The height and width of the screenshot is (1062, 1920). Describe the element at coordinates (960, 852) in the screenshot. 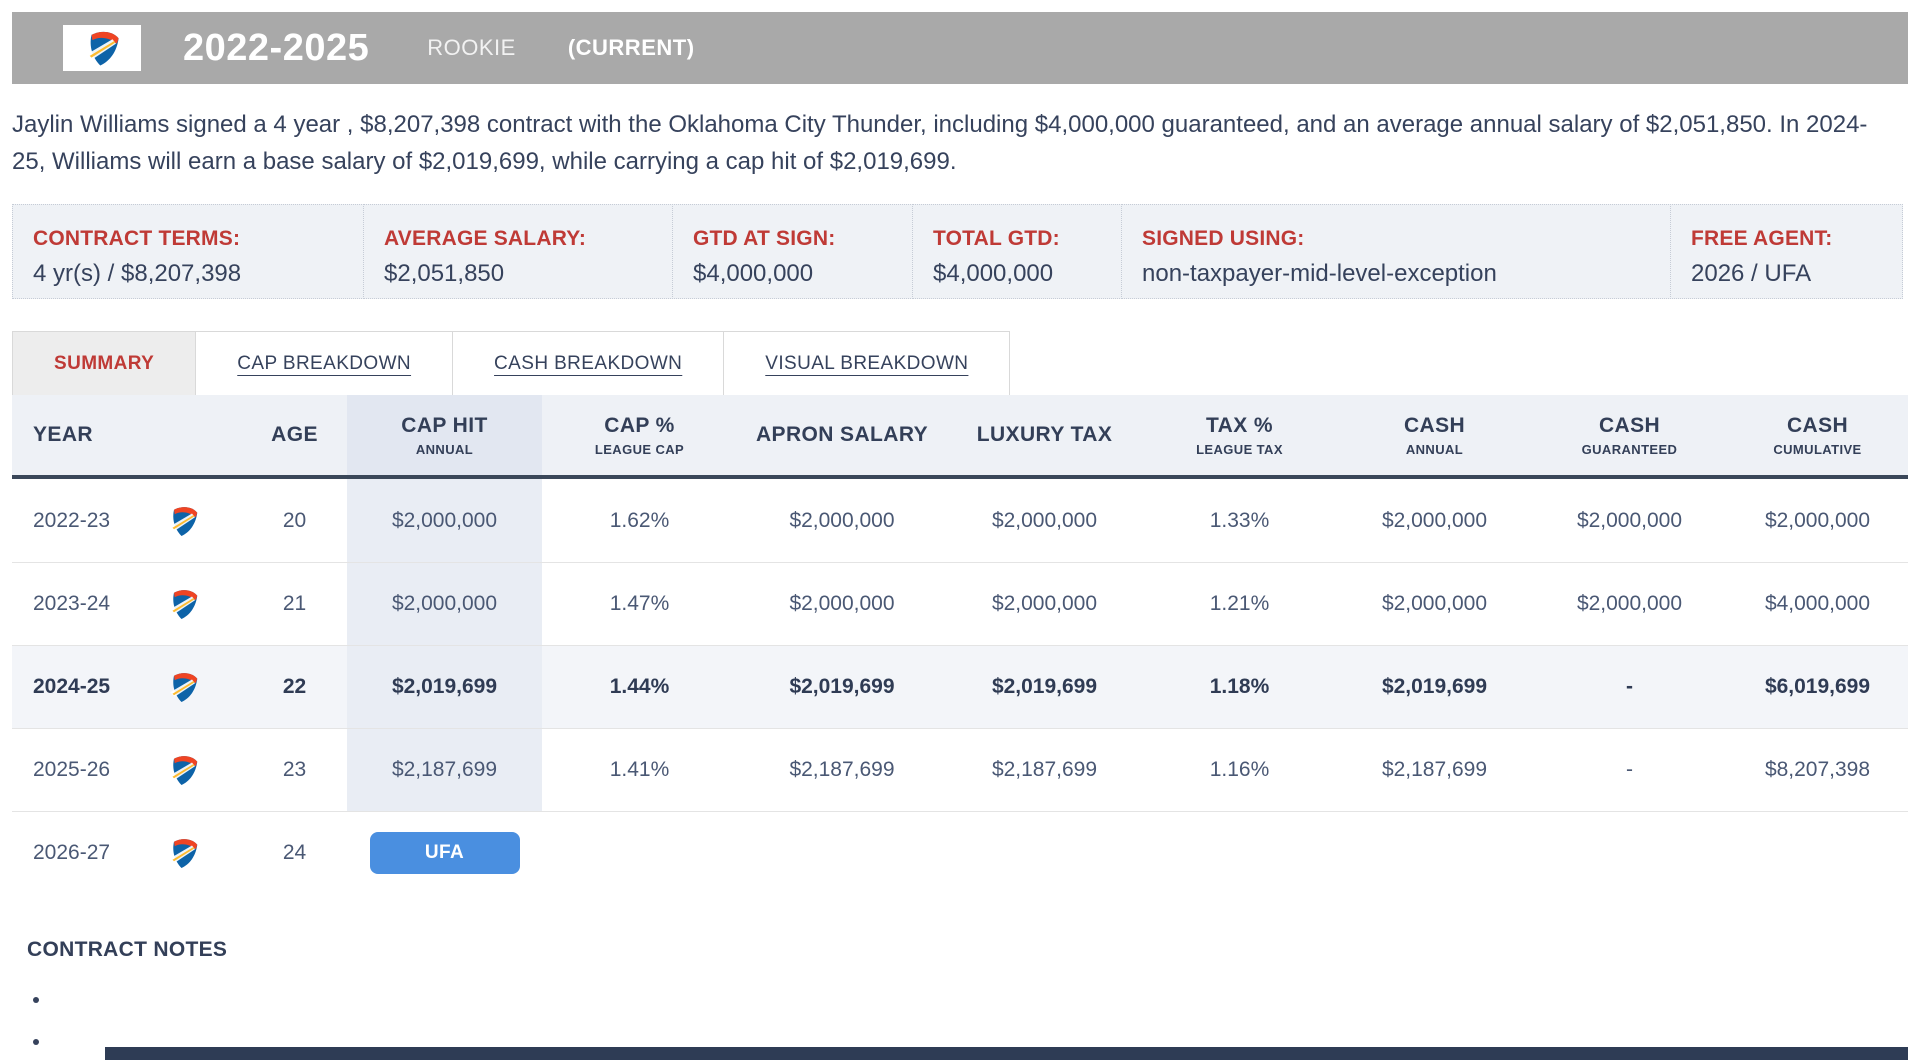

I see `table-row: 2026-27 24 UFA` at that location.